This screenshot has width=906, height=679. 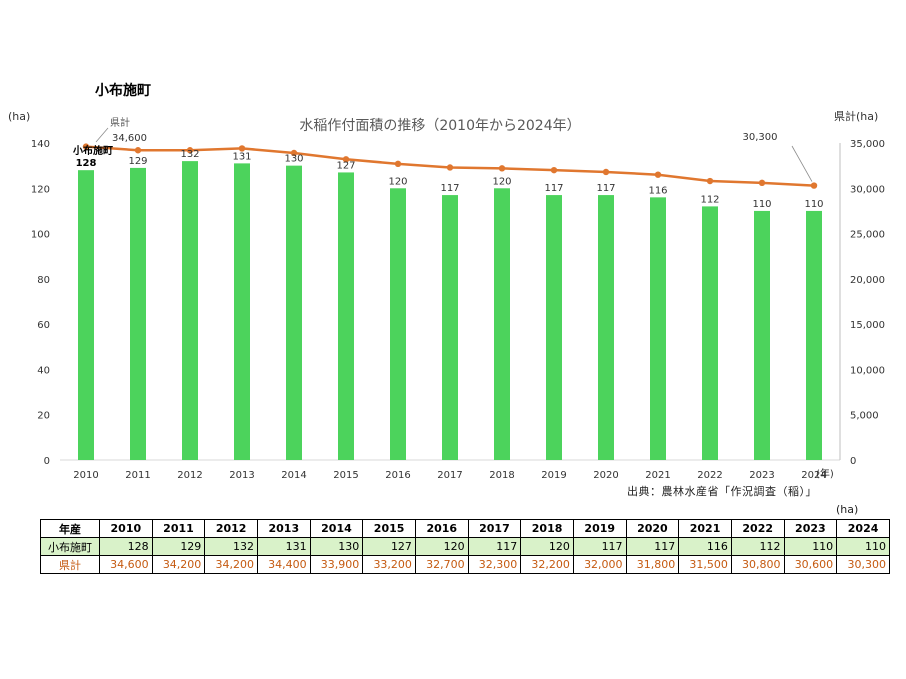 What do you see at coordinates (867, 325) in the screenshot?
I see `right-tick-label: 15,000` at bounding box center [867, 325].